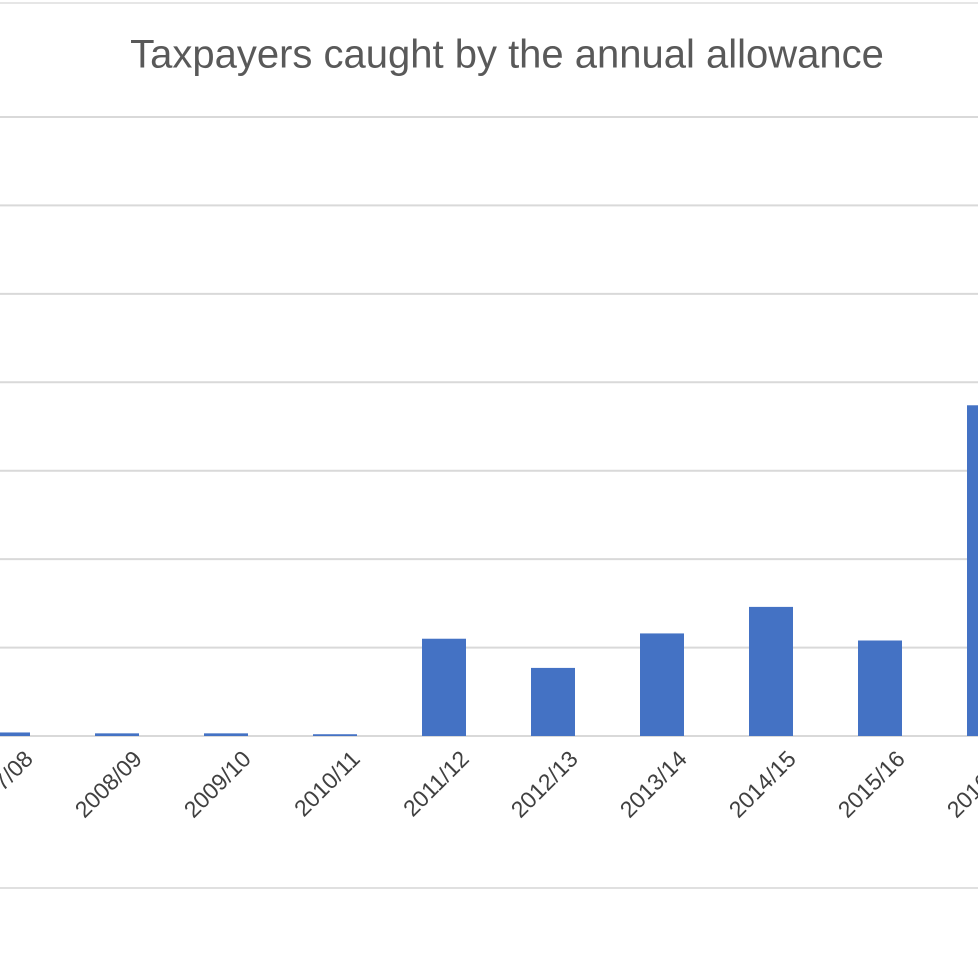 The image size is (978, 978). Describe the element at coordinates (871, 783) in the screenshot. I see `x-tick-label: 2015/16` at that location.